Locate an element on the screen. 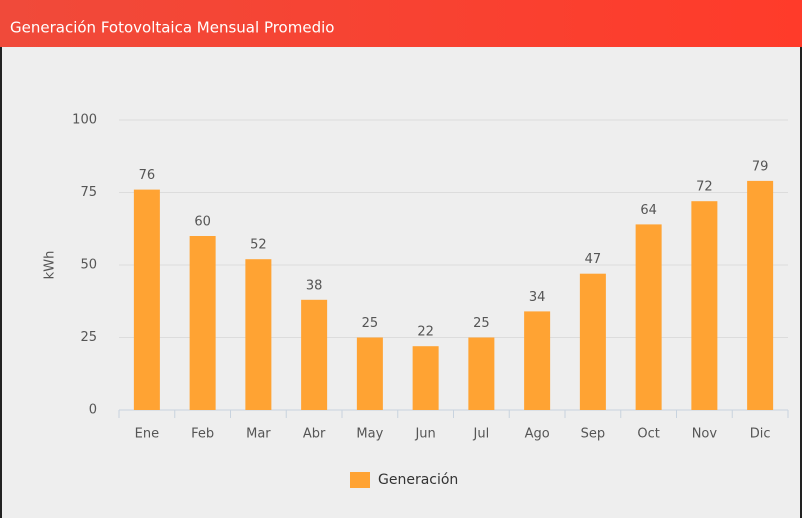 This screenshot has height=518, width=802. x-tick-label: May is located at coordinates (369, 434).